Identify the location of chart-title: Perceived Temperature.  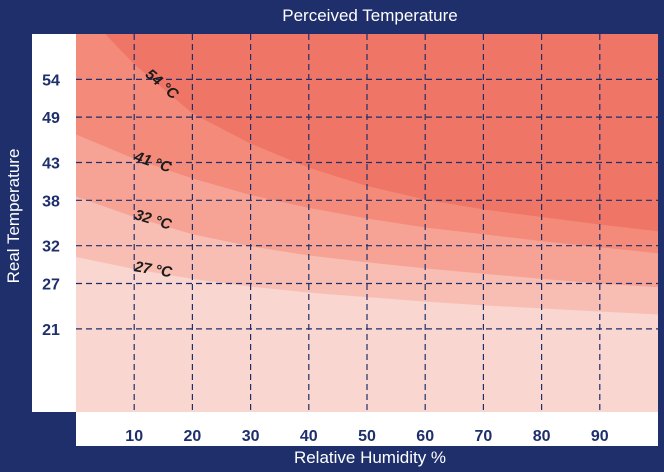
(370, 15).